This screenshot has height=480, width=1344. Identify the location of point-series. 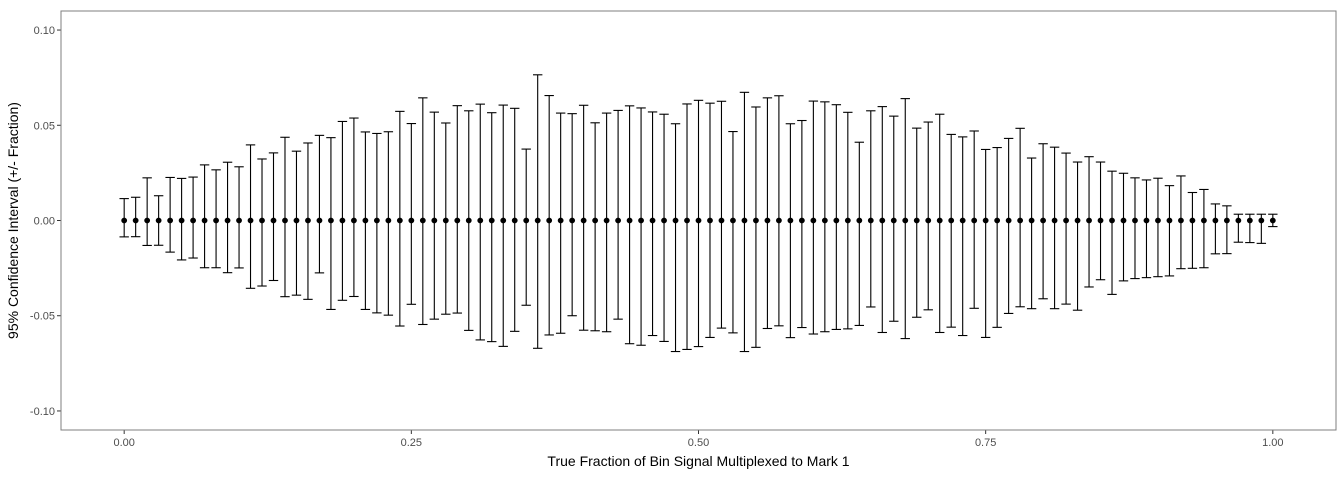
(698, 220).